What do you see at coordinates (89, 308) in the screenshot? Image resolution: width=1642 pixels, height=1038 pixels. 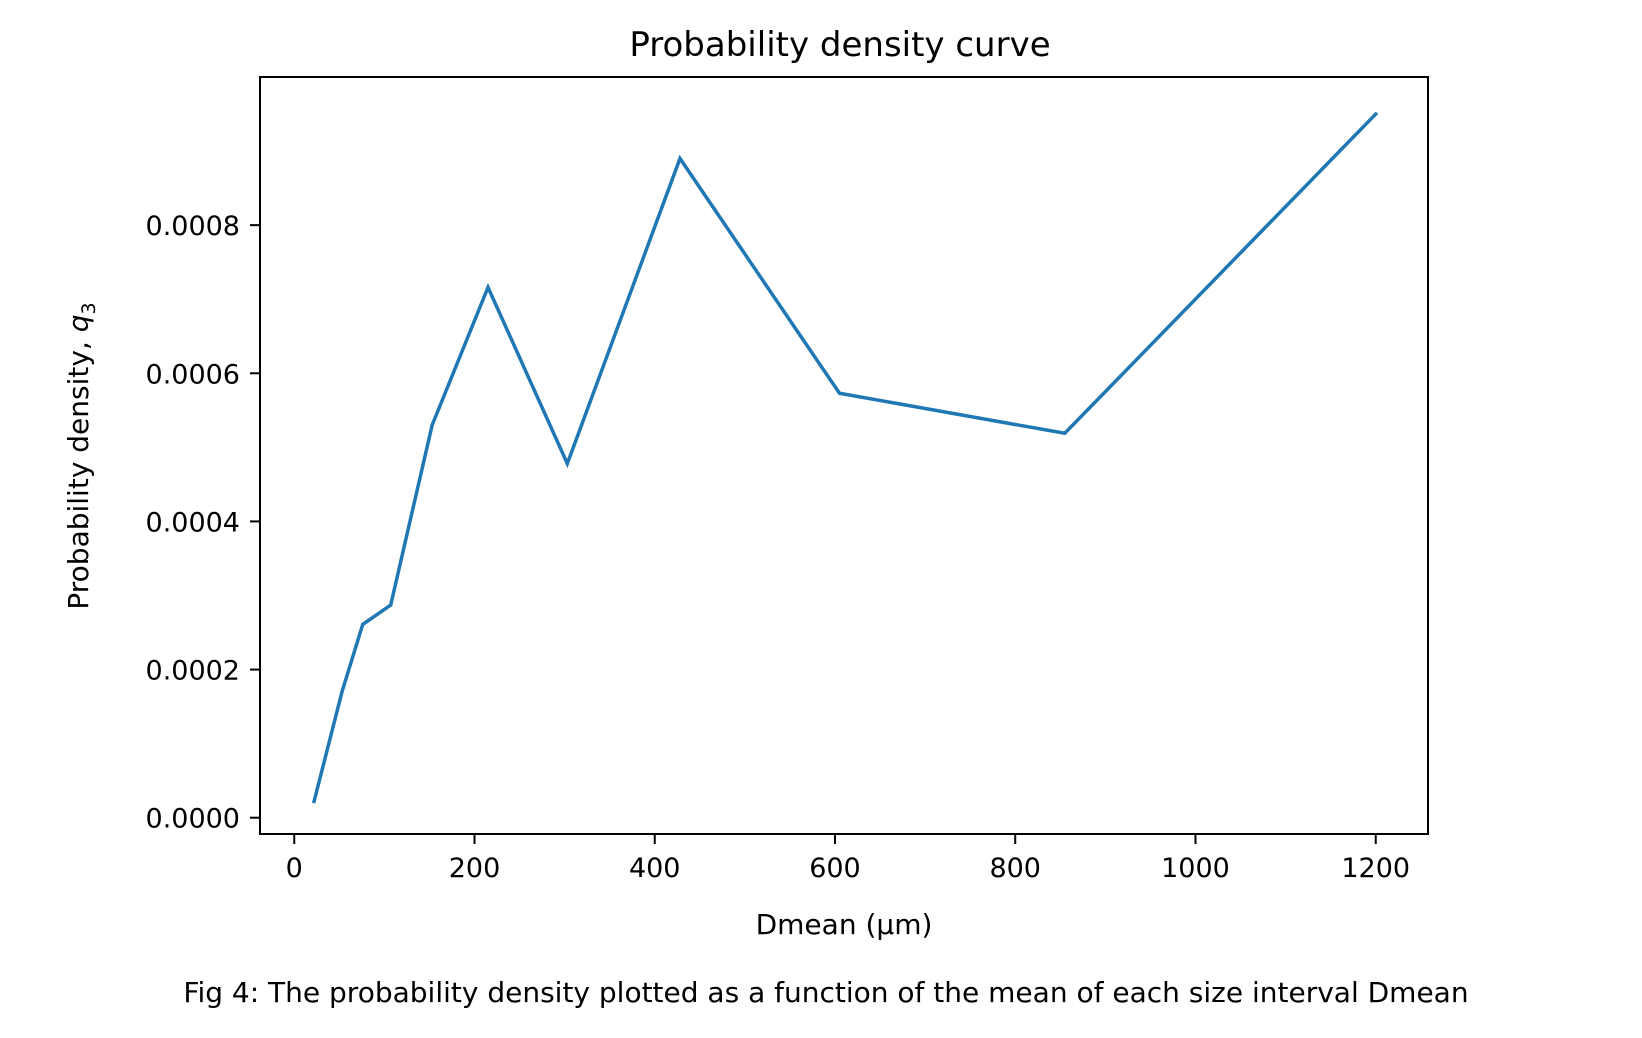 I see `y-axis-label-subscript: 3` at bounding box center [89, 308].